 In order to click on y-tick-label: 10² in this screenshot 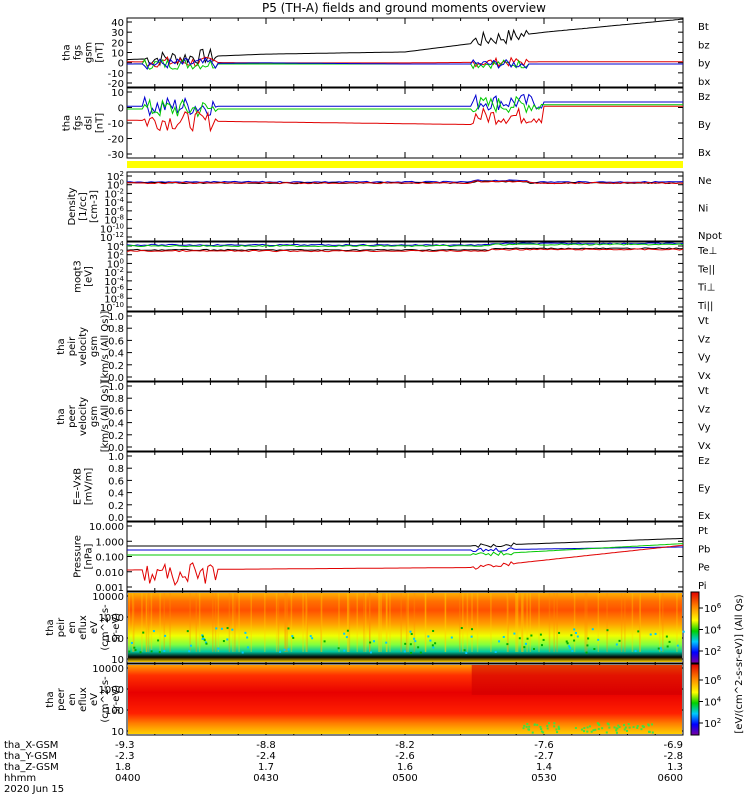, I will do `click(115, 176)`.